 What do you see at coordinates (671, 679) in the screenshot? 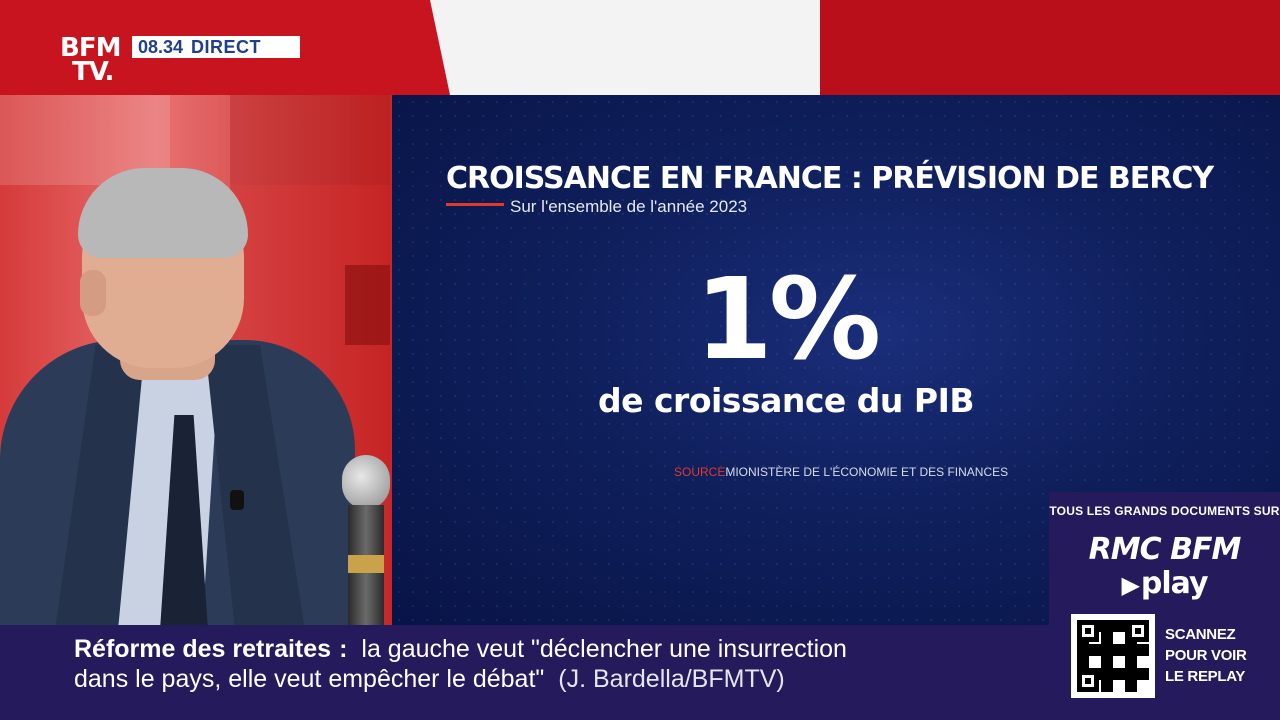
I see `ticker-credit: (J. Bardella/BFMTV)` at bounding box center [671, 679].